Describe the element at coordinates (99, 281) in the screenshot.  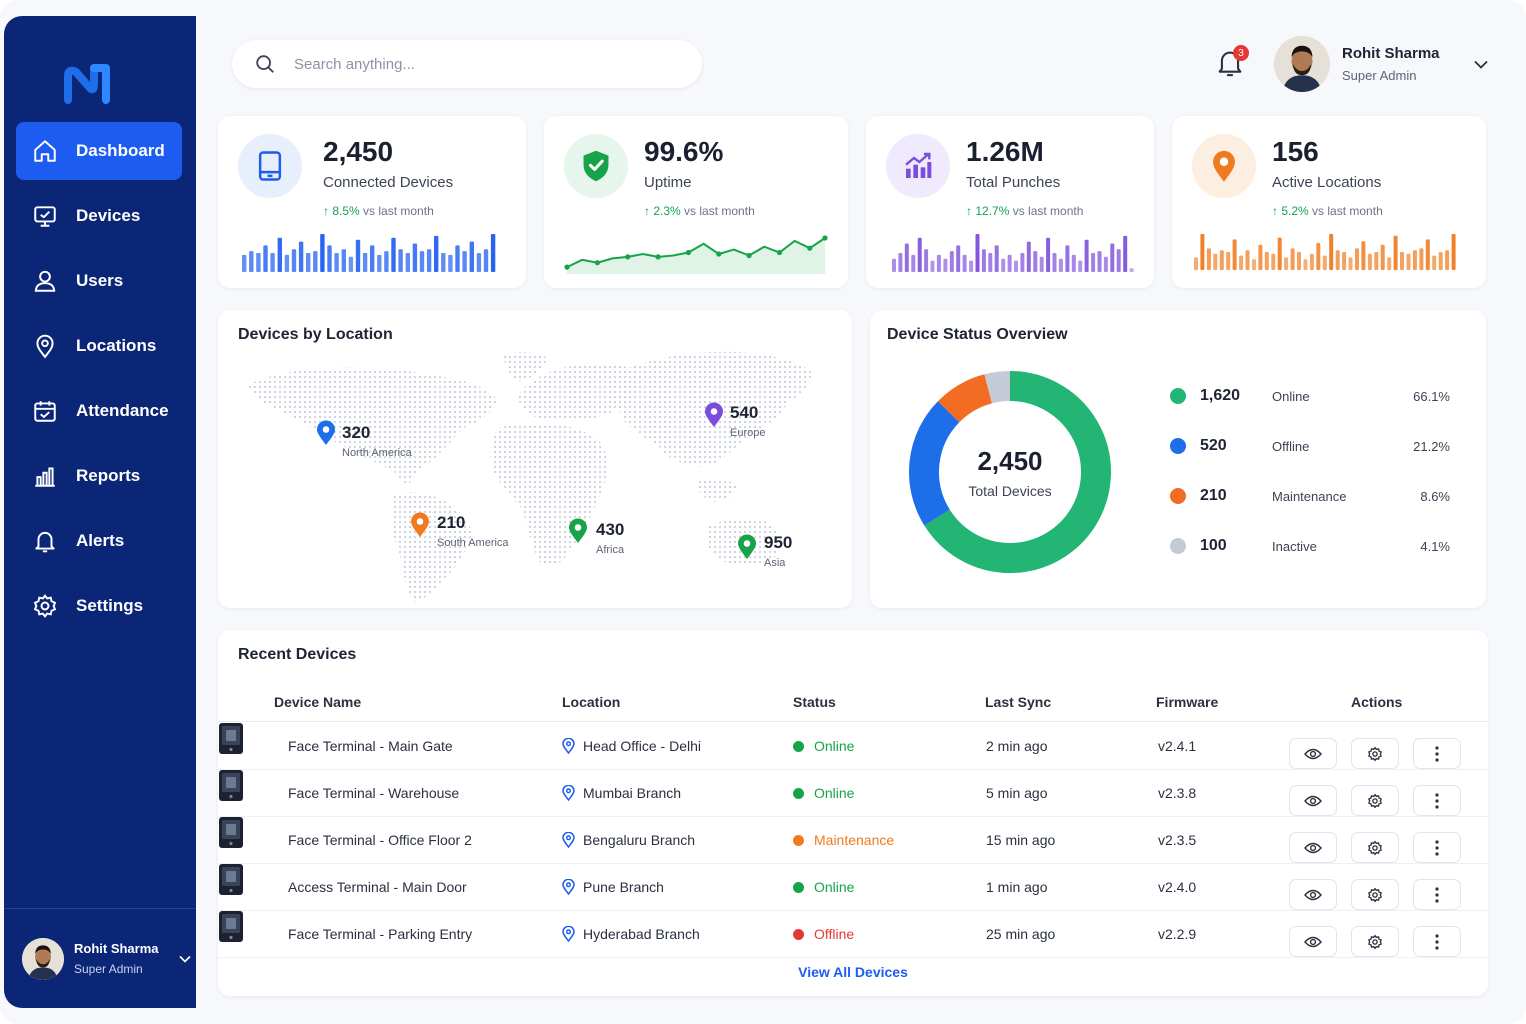
I see `sidebar-item-users: Users` at that location.